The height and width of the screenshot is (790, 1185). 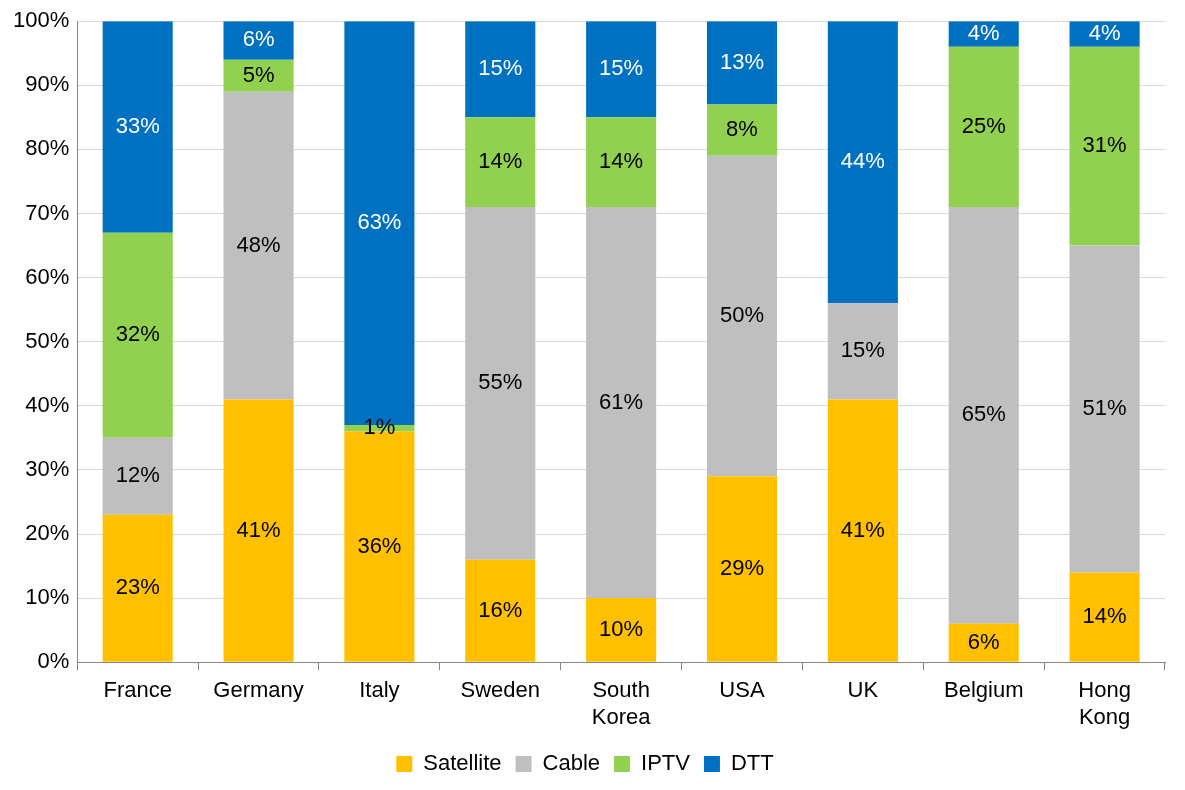 I want to click on y-tick-label: 10%, so click(x=47, y=597).